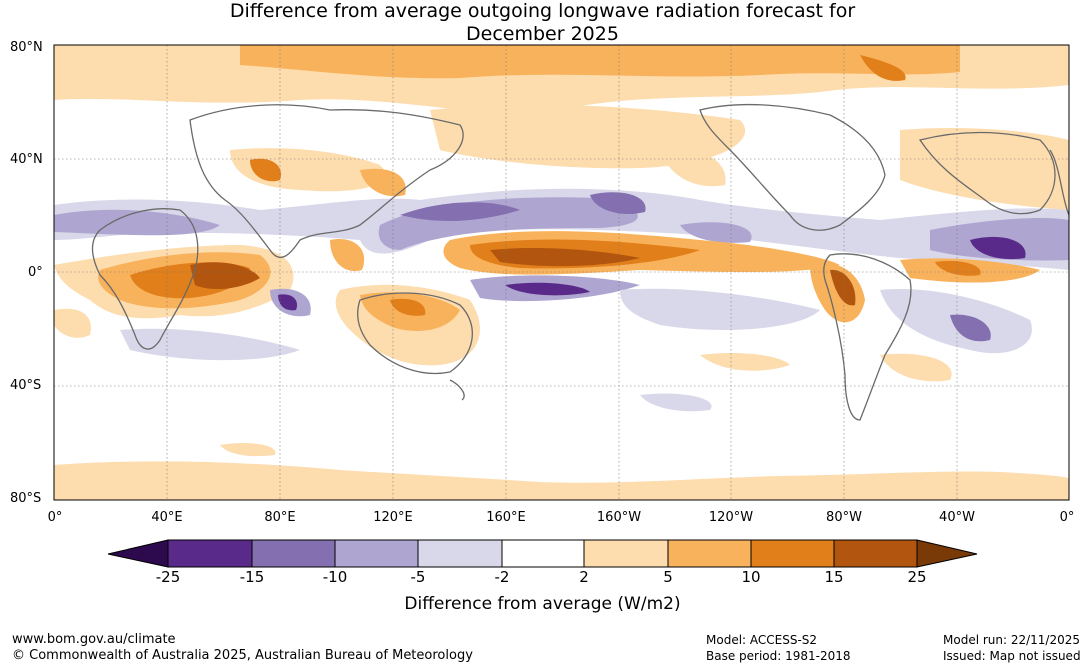 The image size is (1085, 667). What do you see at coordinates (26, 47) in the screenshot?
I see `lat-label-80n: 80°N` at bounding box center [26, 47].